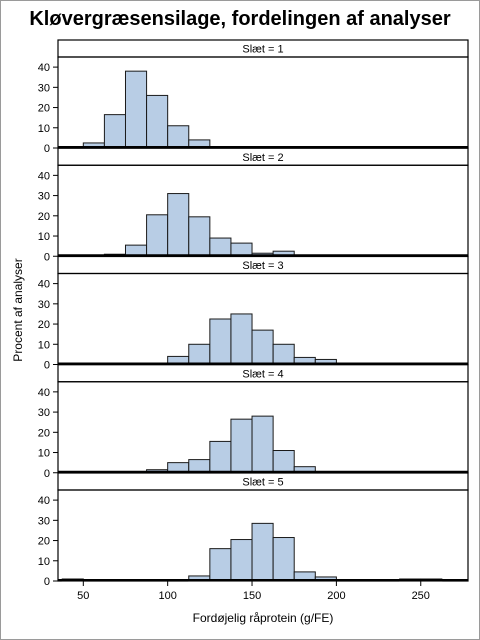 This screenshot has width=480, height=640. What do you see at coordinates (262, 50) in the screenshot?
I see `panel-strip-label: Slæt = 1` at bounding box center [262, 50].